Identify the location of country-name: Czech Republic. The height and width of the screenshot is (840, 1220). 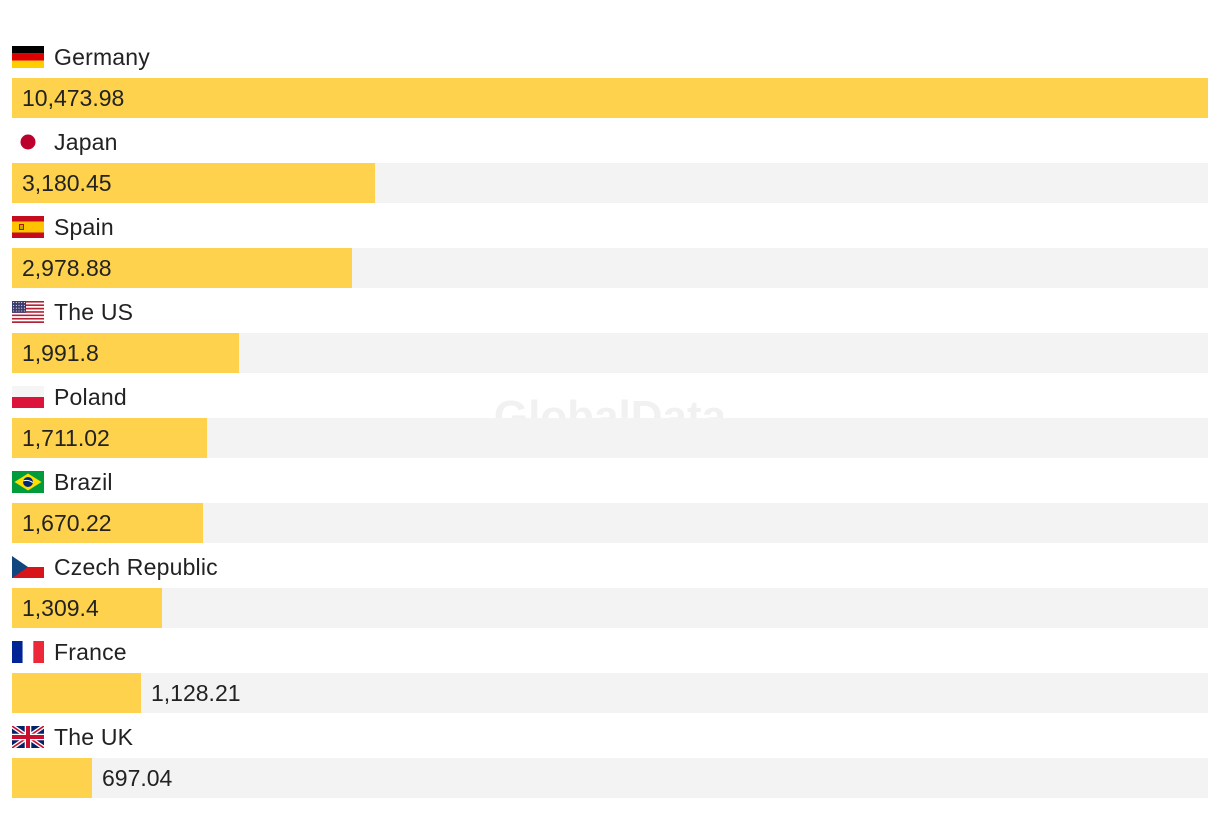
(136, 566).